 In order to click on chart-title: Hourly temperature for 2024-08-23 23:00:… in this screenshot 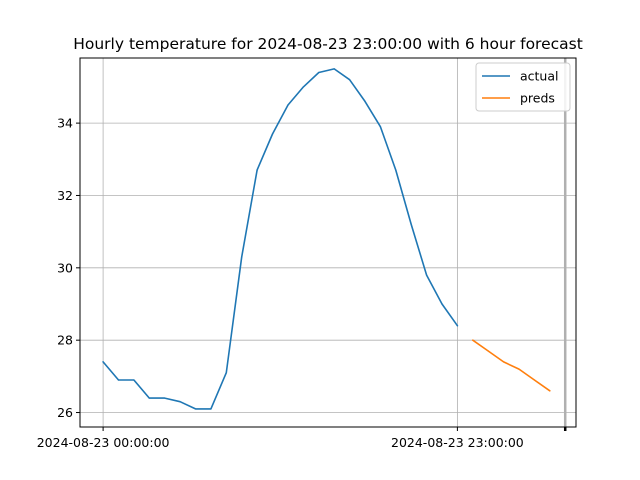, I will do `click(328, 44)`.